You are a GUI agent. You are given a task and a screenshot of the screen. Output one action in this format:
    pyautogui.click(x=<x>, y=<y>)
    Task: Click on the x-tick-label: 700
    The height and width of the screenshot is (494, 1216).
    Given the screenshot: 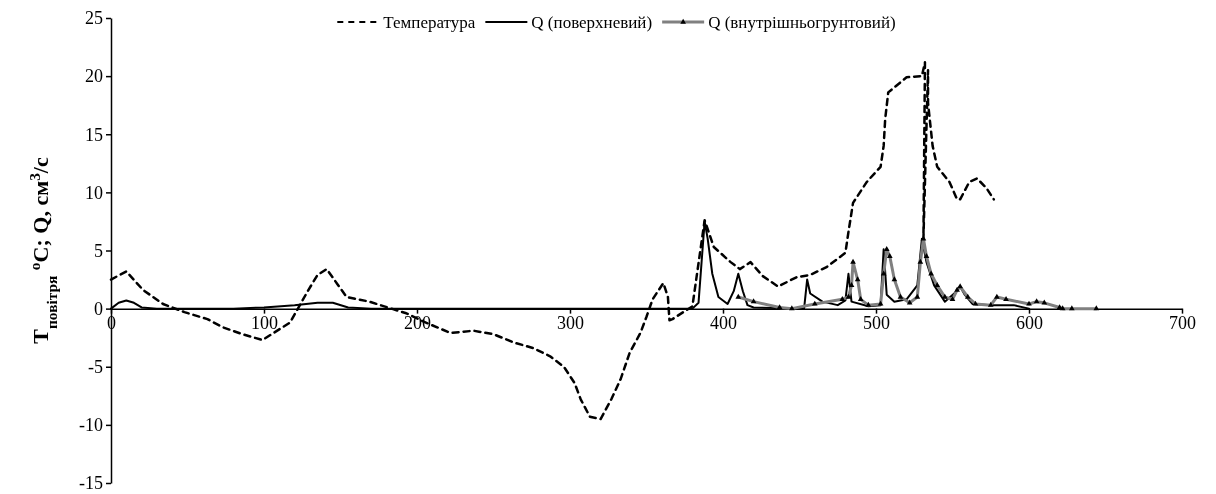 What is the action you would take?
    pyautogui.click(x=1182, y=323)
    